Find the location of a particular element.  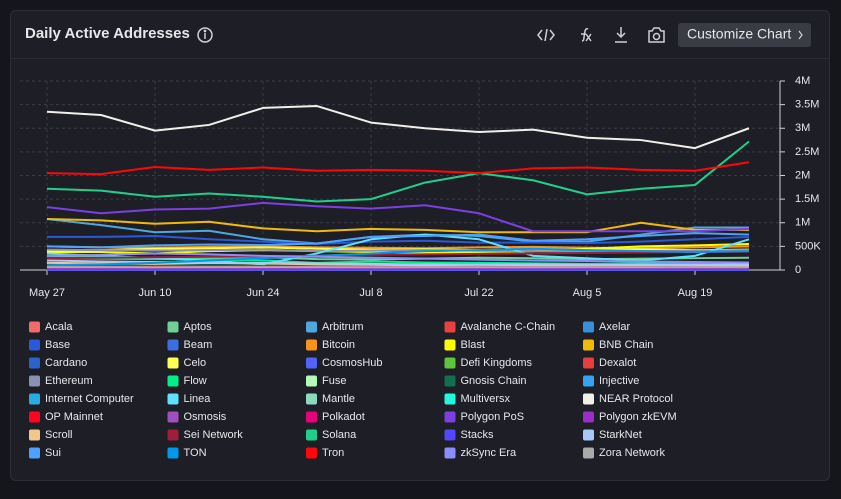

y-tick-label: 2M is located at coordinates (802, 175).